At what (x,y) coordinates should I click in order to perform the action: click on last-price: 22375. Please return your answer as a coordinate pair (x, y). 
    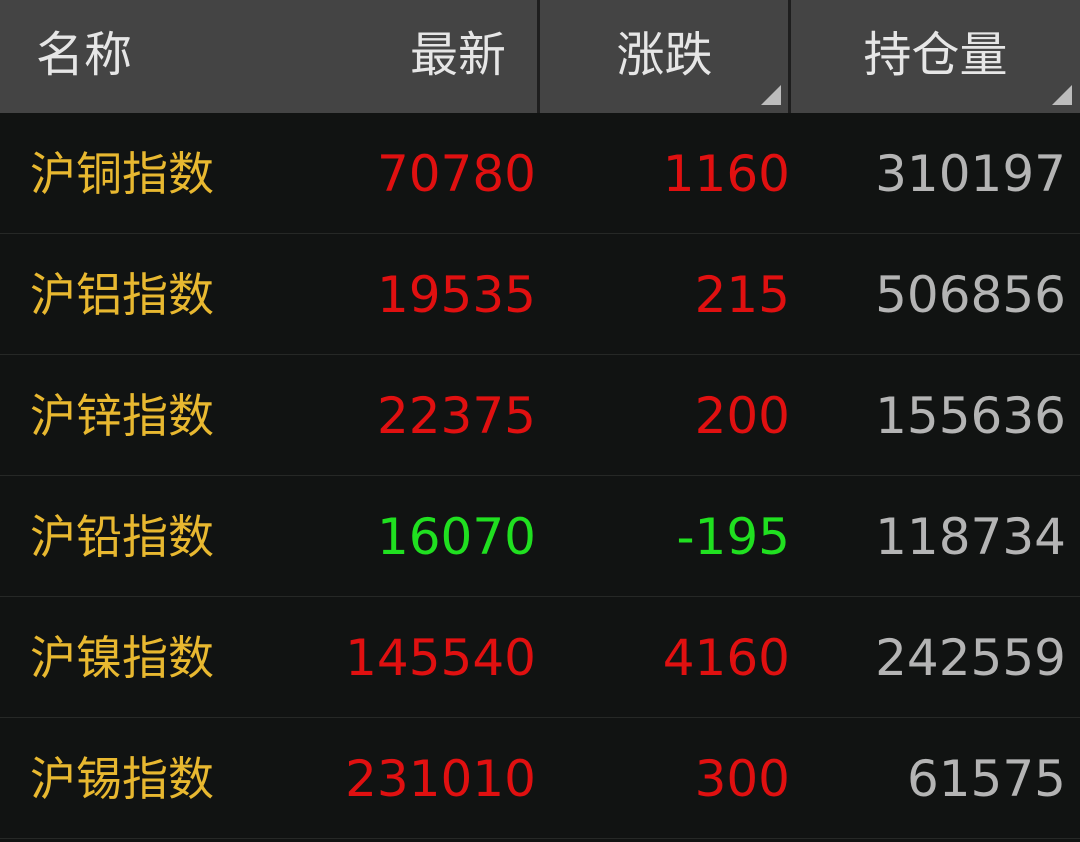
    Looking at the image, I should click on (456, 416).